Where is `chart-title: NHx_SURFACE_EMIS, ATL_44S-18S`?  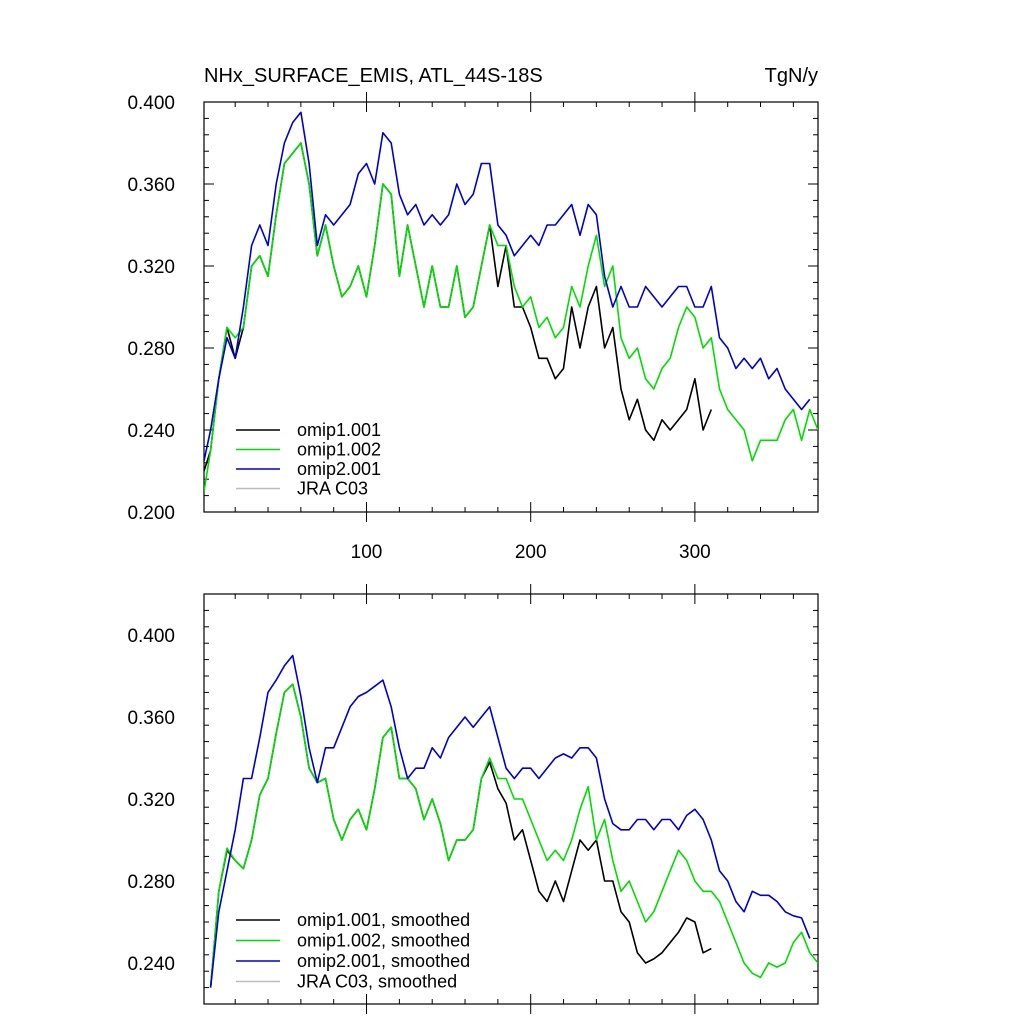 chart-title: NHx_SURFACE_EMIS, ATL_44S-18S is located at coordinates (373, 76).